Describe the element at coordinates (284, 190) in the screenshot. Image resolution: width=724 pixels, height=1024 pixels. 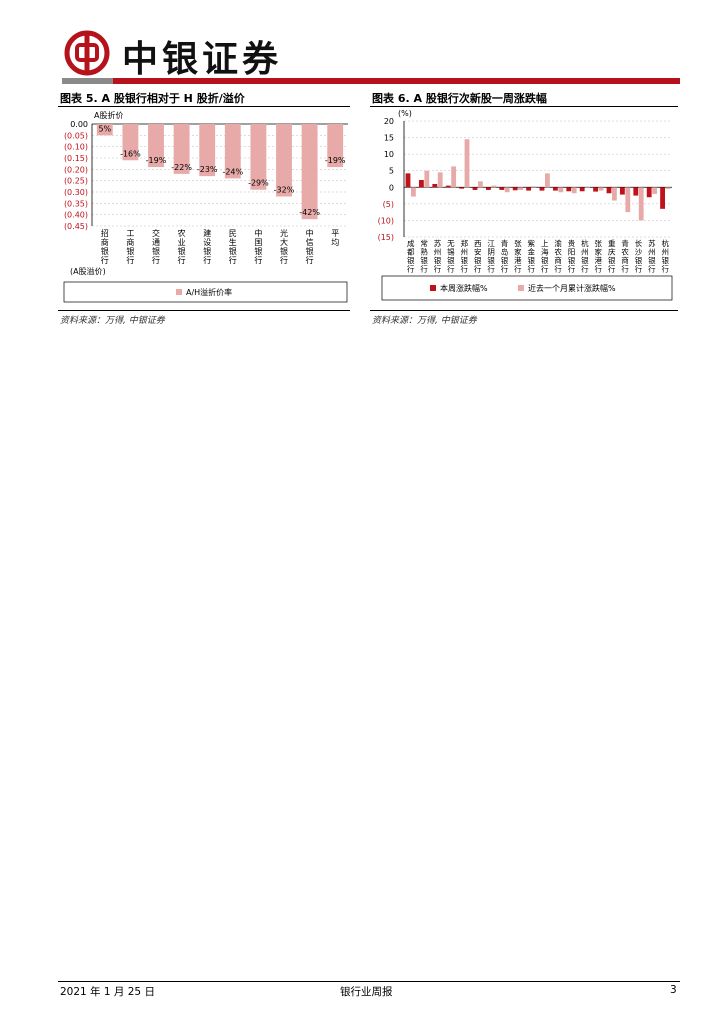
I see `data-label: -32%` at that location.